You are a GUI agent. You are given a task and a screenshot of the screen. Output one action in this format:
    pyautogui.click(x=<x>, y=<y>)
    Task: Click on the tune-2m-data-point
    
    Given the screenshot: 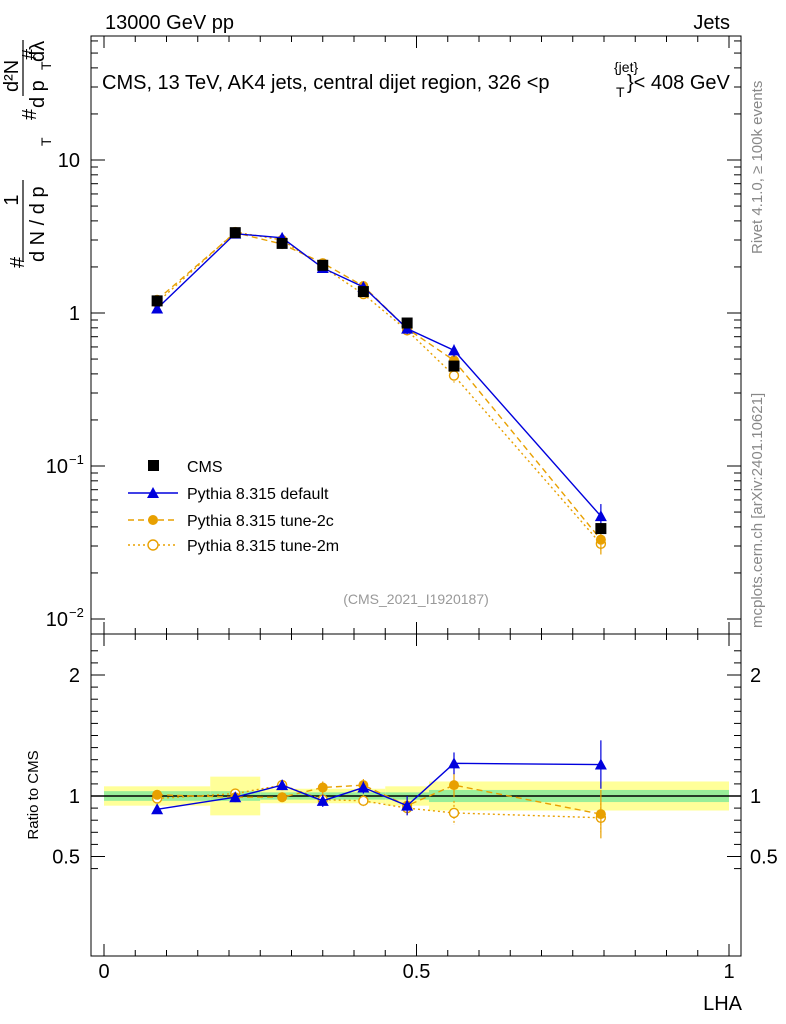 What is the action you would take?
    pyautogui.click(x=454, y=375)
    